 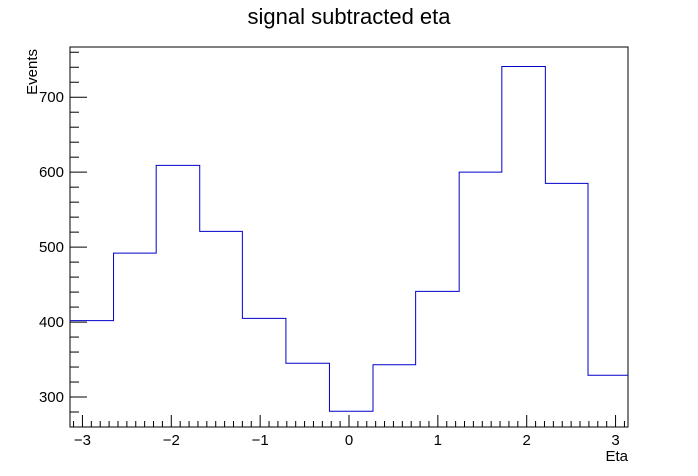 I want to click on x-tick-label: −3, so click(x=82, y=440).